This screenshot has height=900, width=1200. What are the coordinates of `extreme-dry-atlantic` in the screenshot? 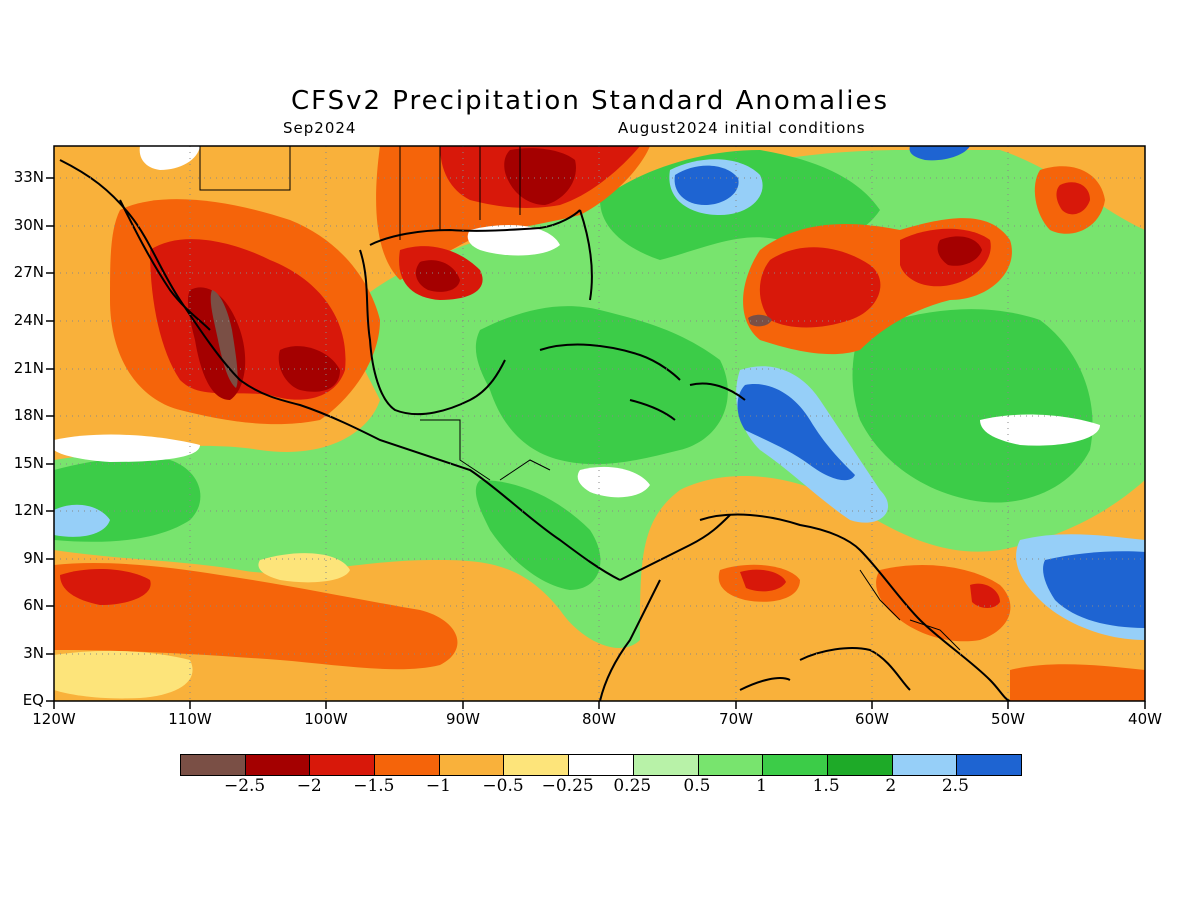 It's located at (959, 251).